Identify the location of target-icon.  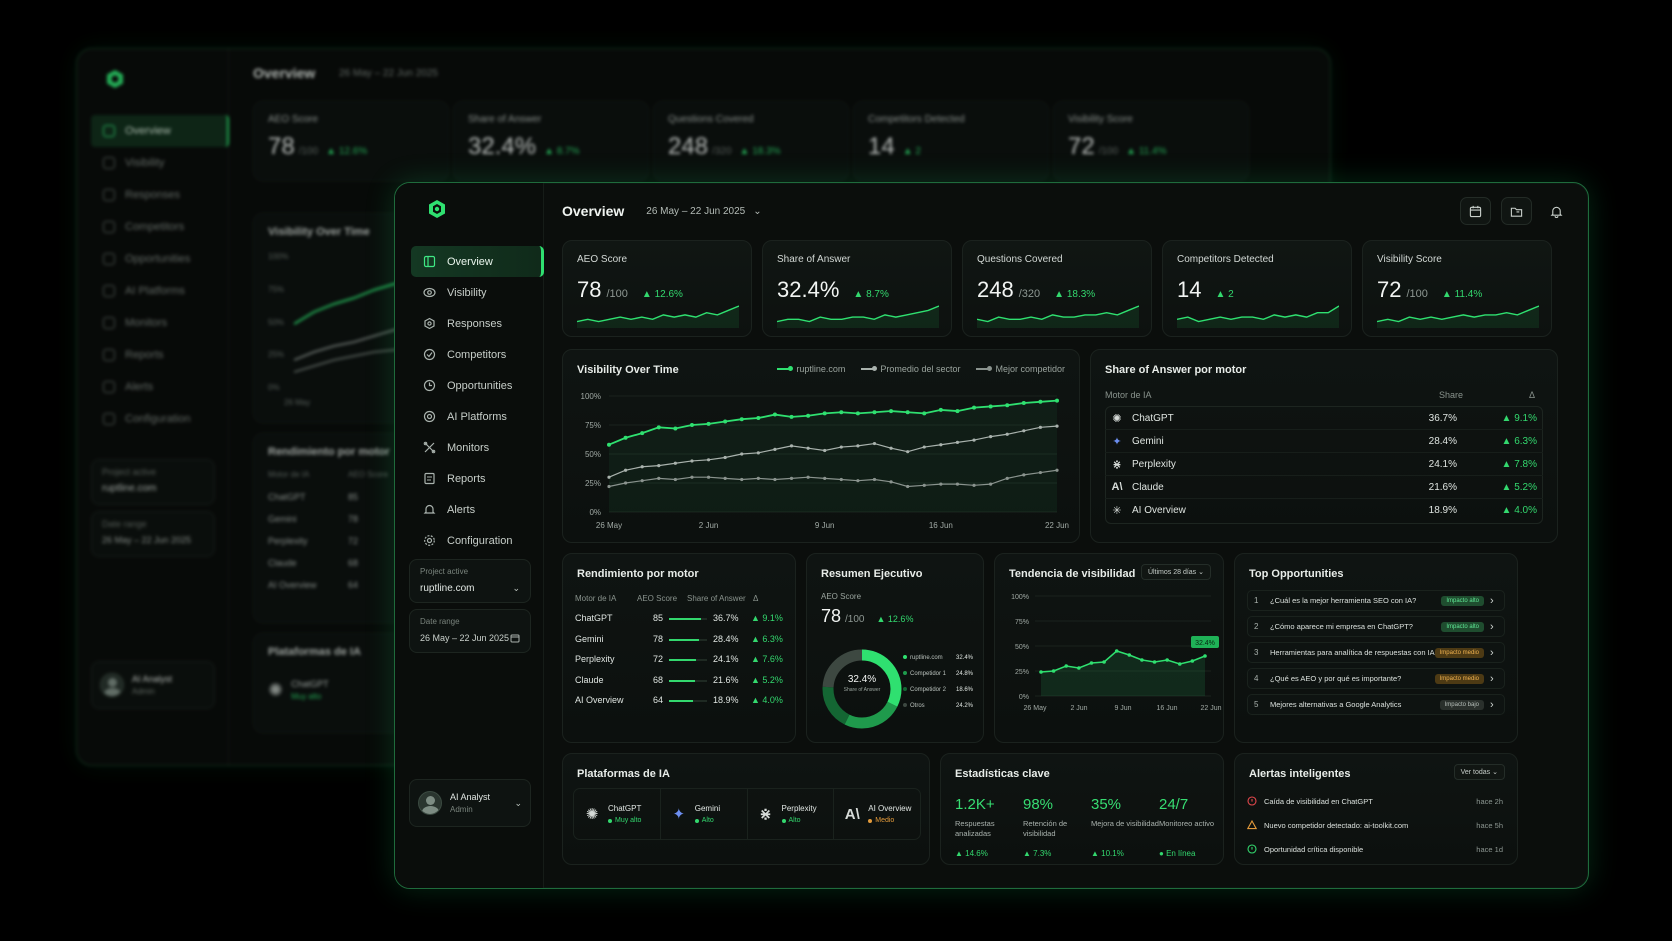
(429, 385).